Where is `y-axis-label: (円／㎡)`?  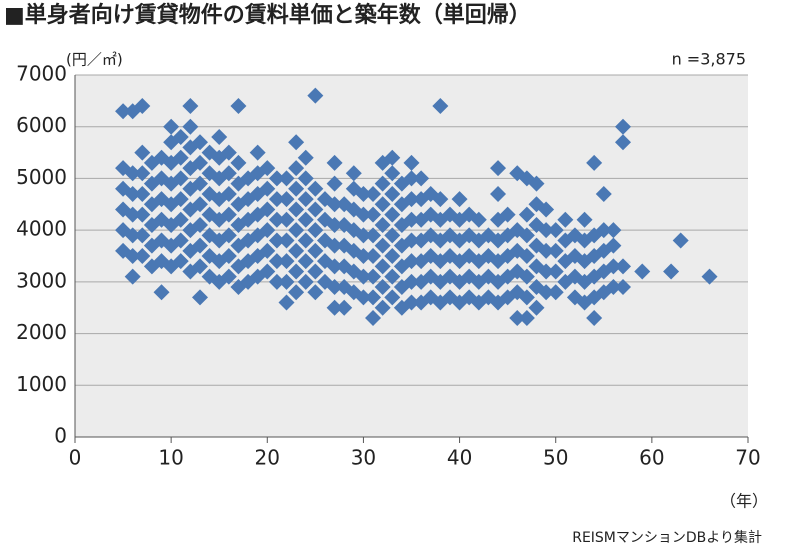 y-axis-label: (円／㎡) is located at coordinates (94, 60).